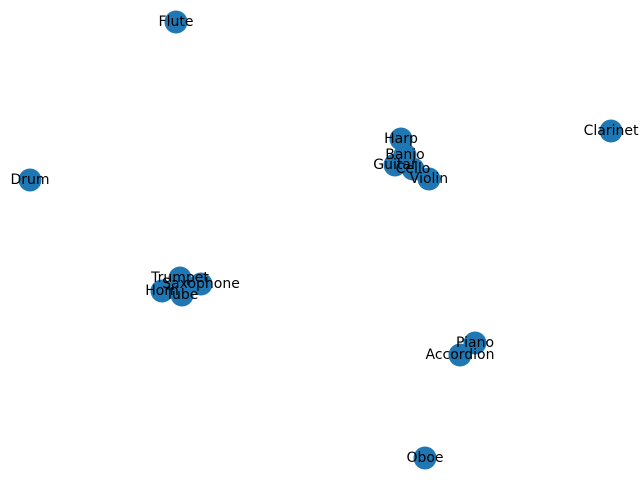 The image size is (640, 480). I want to click on node-violin, so click(429, 179).